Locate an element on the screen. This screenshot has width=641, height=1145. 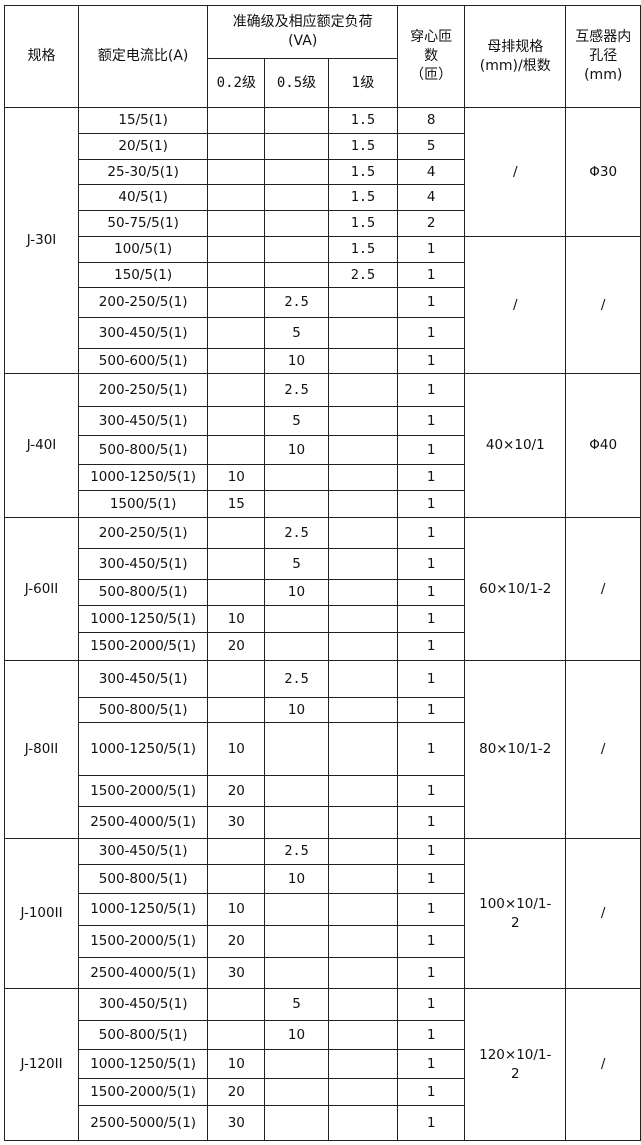
ratio-cell: 200-250/5(1) is located at coordinates (143, 533).